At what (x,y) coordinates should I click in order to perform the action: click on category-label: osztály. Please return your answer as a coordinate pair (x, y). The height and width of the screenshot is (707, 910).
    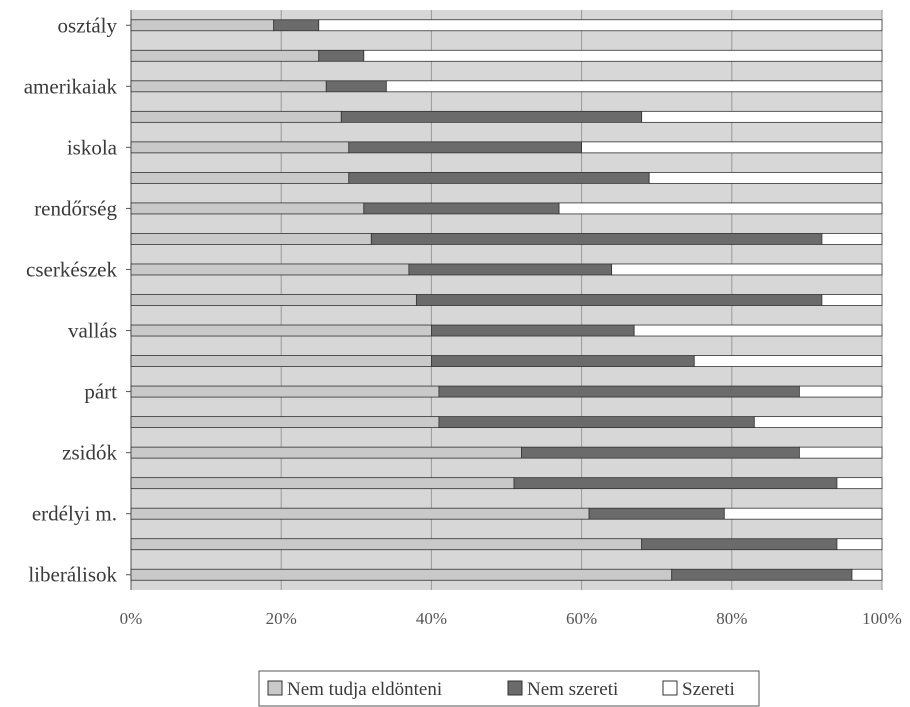
    Looking at the image, I should click on (88, 25).